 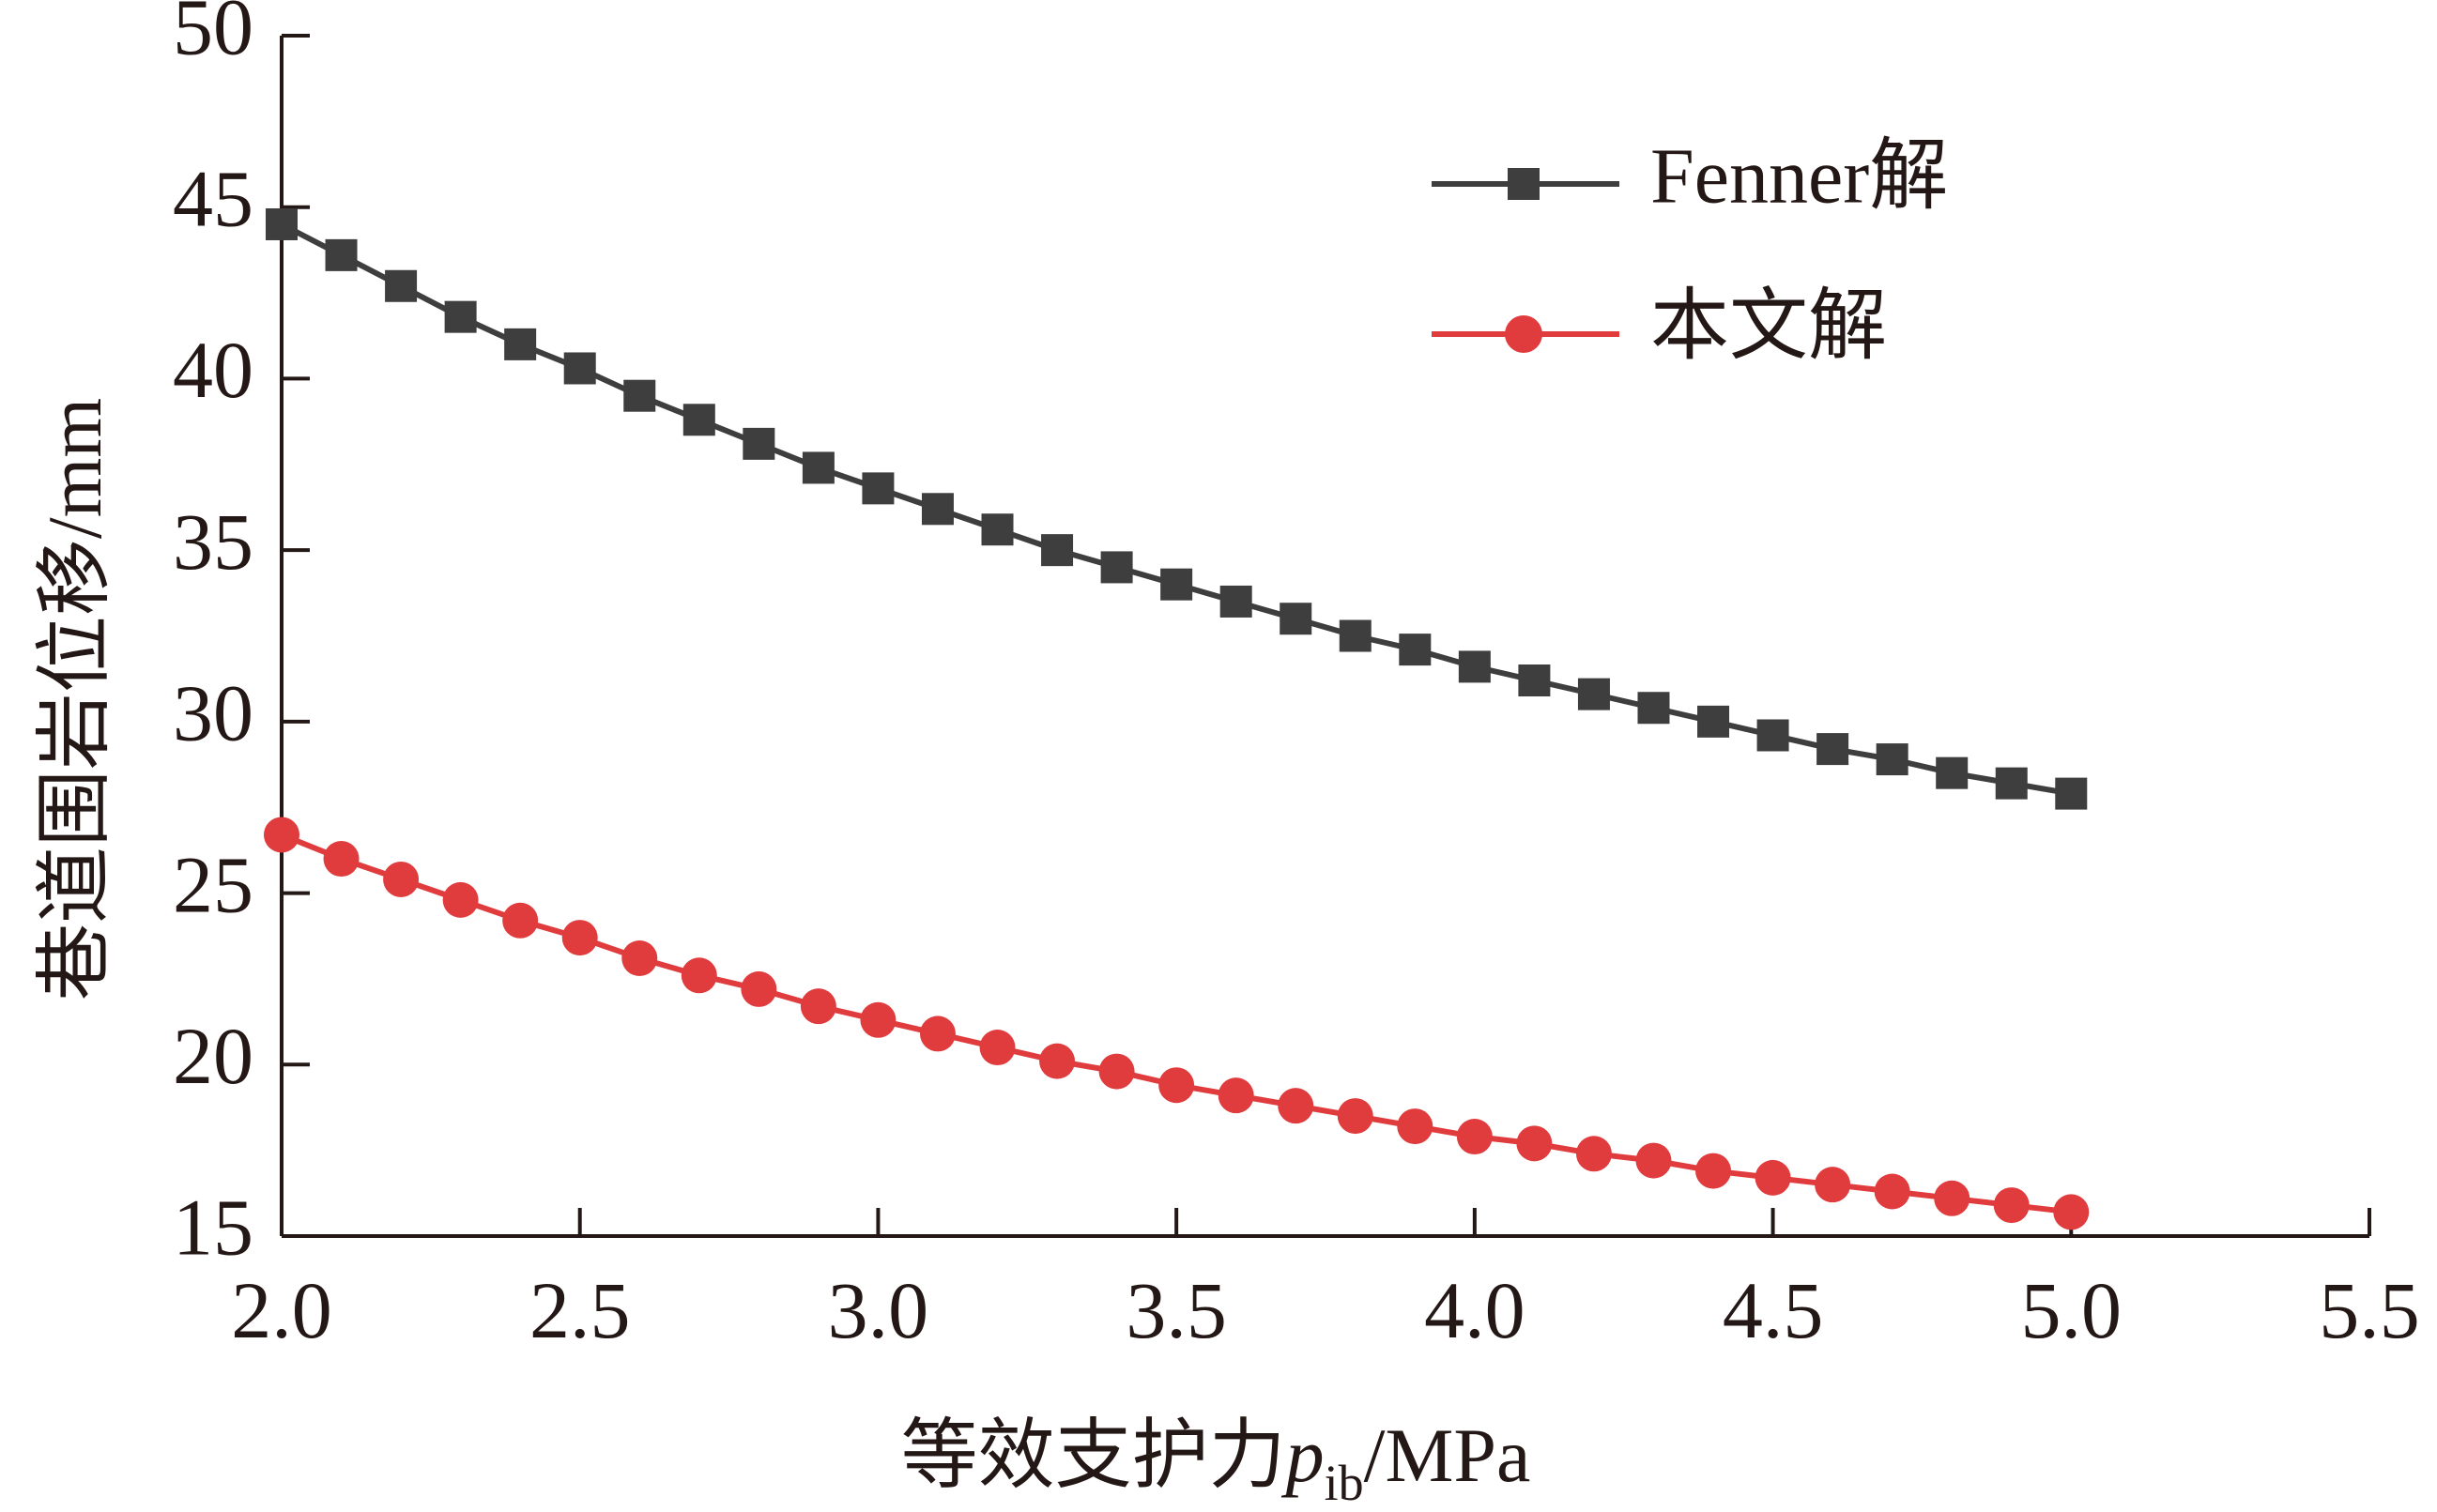 What do you see at coordinates (213, 713) in the screenshot?
I see `y-tick-label: 30` at bounding box center [213, 713].